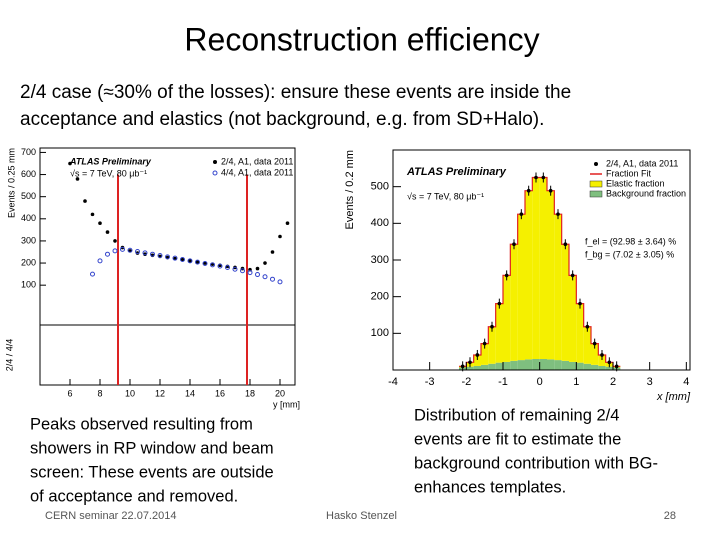 The image size is (720, 540). What do you see at coordinates (380, 223) in the screenshot?
I see `y-tick-label: 400` at bounding box center [380, 223].